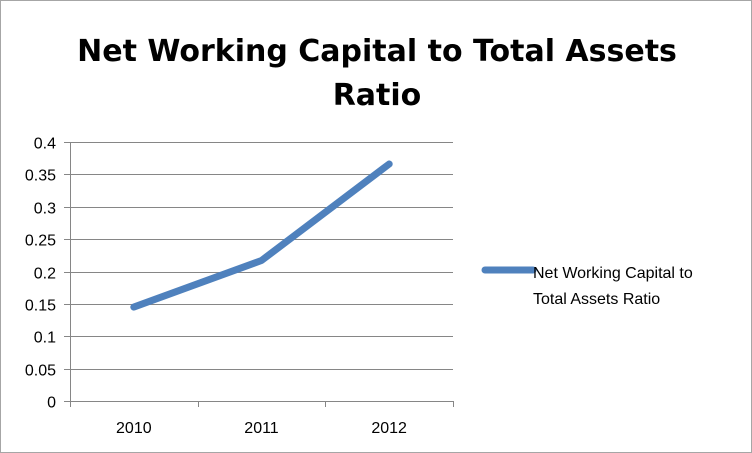  Describe the element at coordinates (134, 428) in the screenshot. I see `x-tick-label: 2010` at that location.